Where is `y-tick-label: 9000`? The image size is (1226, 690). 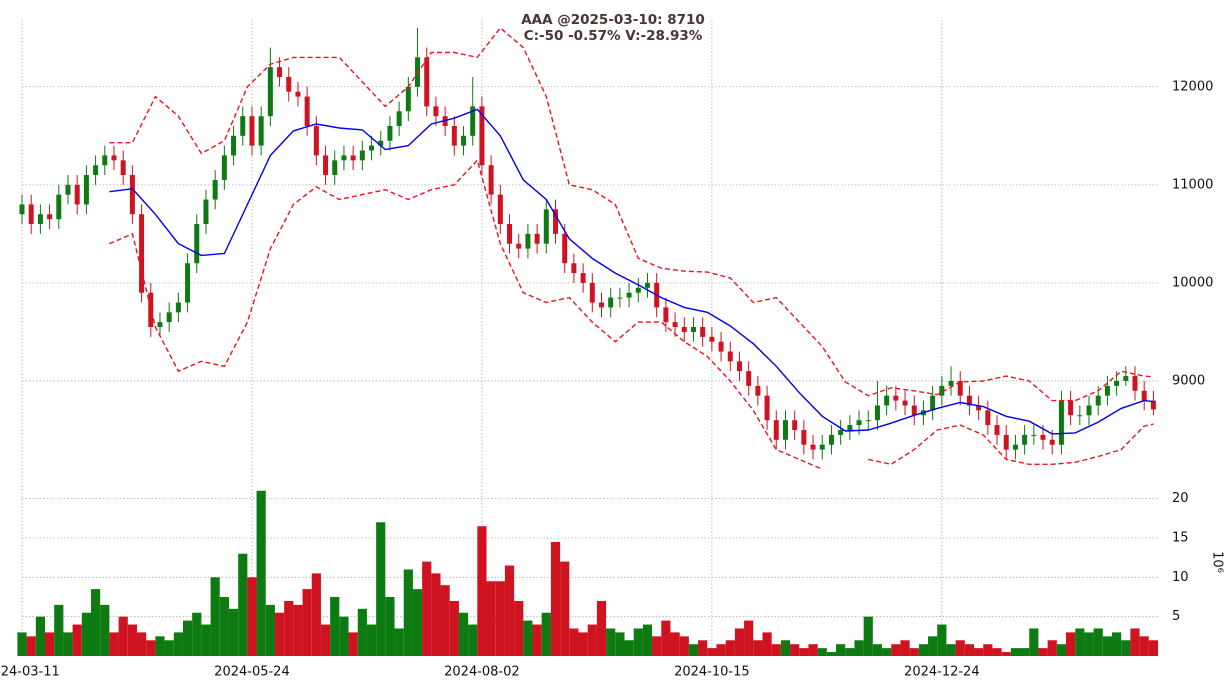
y-tick-label: 9000 is located at coordinates (1188, 380).